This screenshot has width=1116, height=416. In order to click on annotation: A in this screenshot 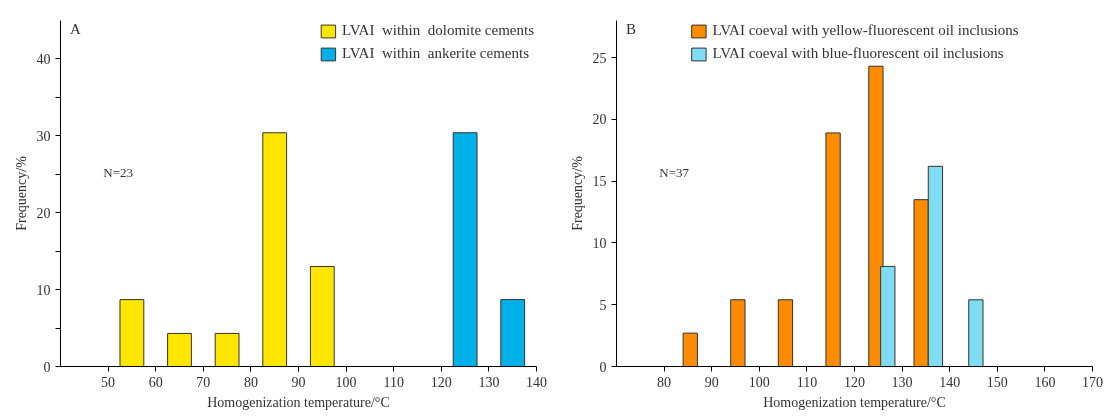, I will do `click(76, 28)`.